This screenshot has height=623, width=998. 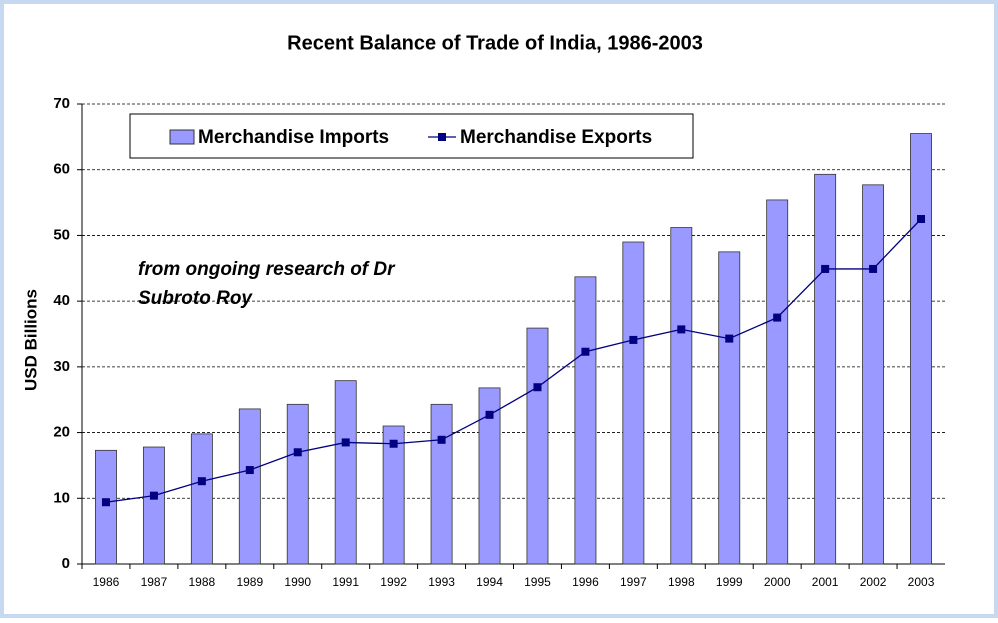 I want to click on x-tick-label: 1987, so click(x=154, y=582).